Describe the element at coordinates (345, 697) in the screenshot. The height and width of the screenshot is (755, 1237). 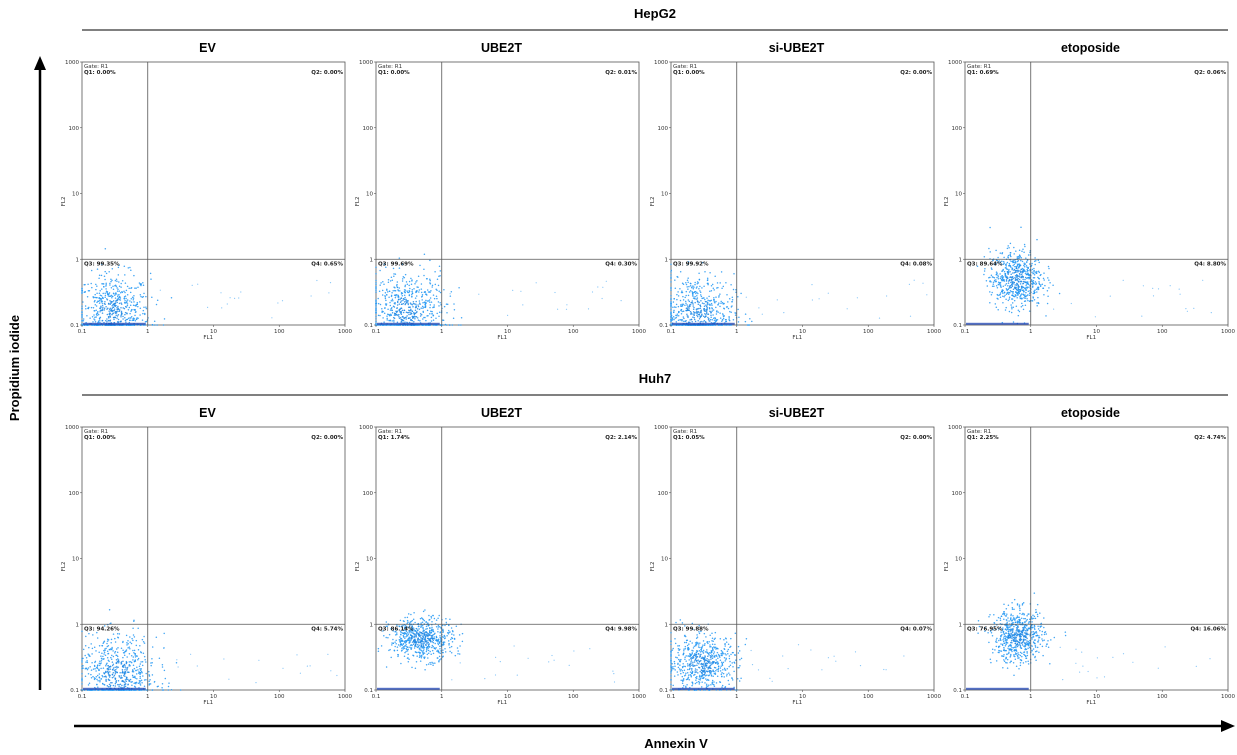
I see `x-tick-label: 1000` at that location.